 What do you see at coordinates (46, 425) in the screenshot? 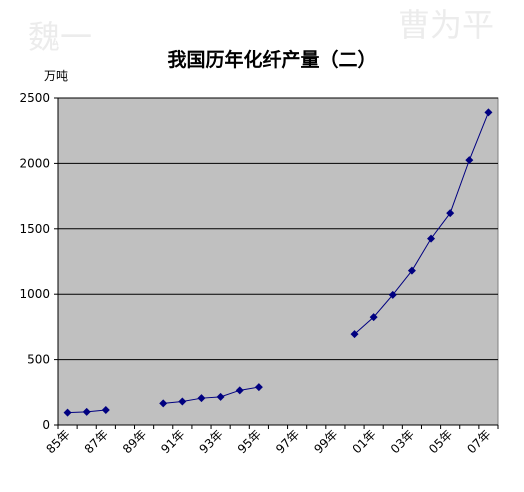
I see `y-tick-label: 0` at bounding box center [46, 425].